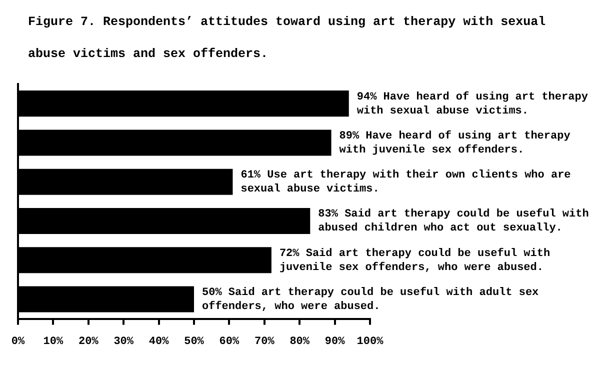 The width and height of the screenshot is (600, 378). What do you see at coordinates (371, 299) in the screenshot?
I see `data-label: 50% Said art therapy could be useful with adult sex offenders, who were abused.` at bounding box center [371, 299].